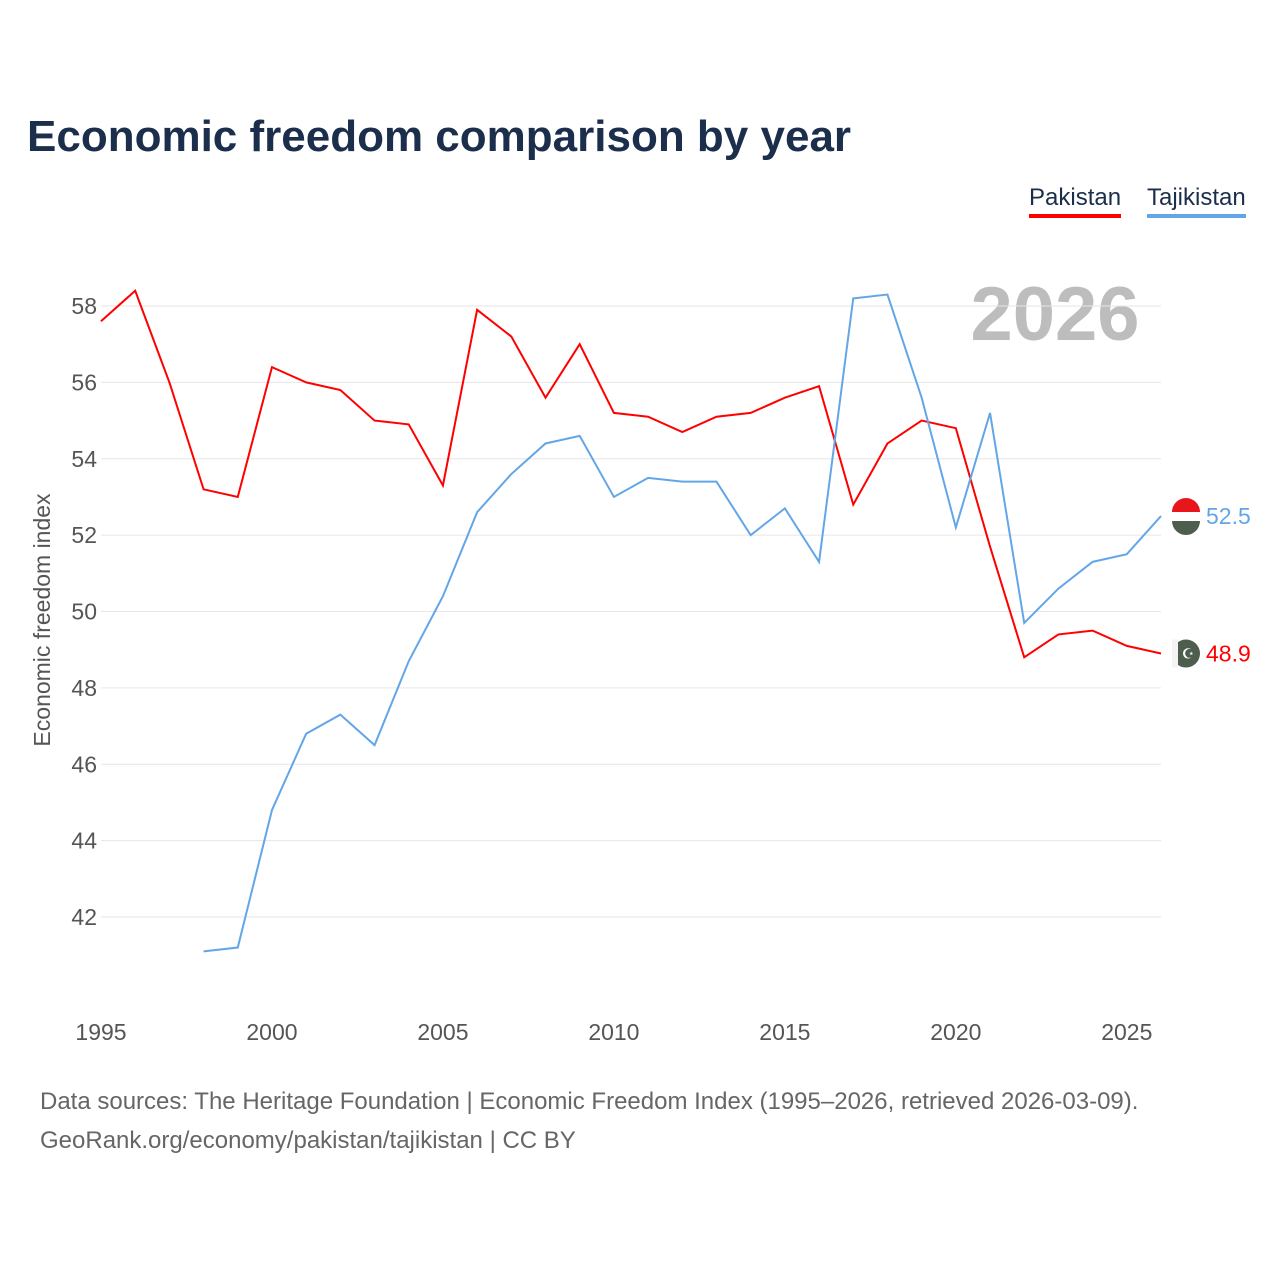 The width and height of the screenshot is (1280, 1280). I want to click on end-value-label: 48.9, so click(1228, 654).